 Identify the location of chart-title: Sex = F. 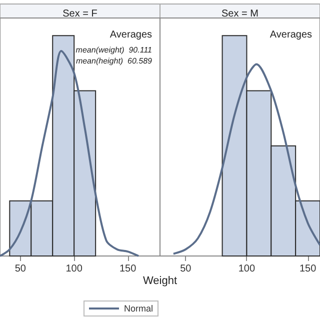
(80, 14).